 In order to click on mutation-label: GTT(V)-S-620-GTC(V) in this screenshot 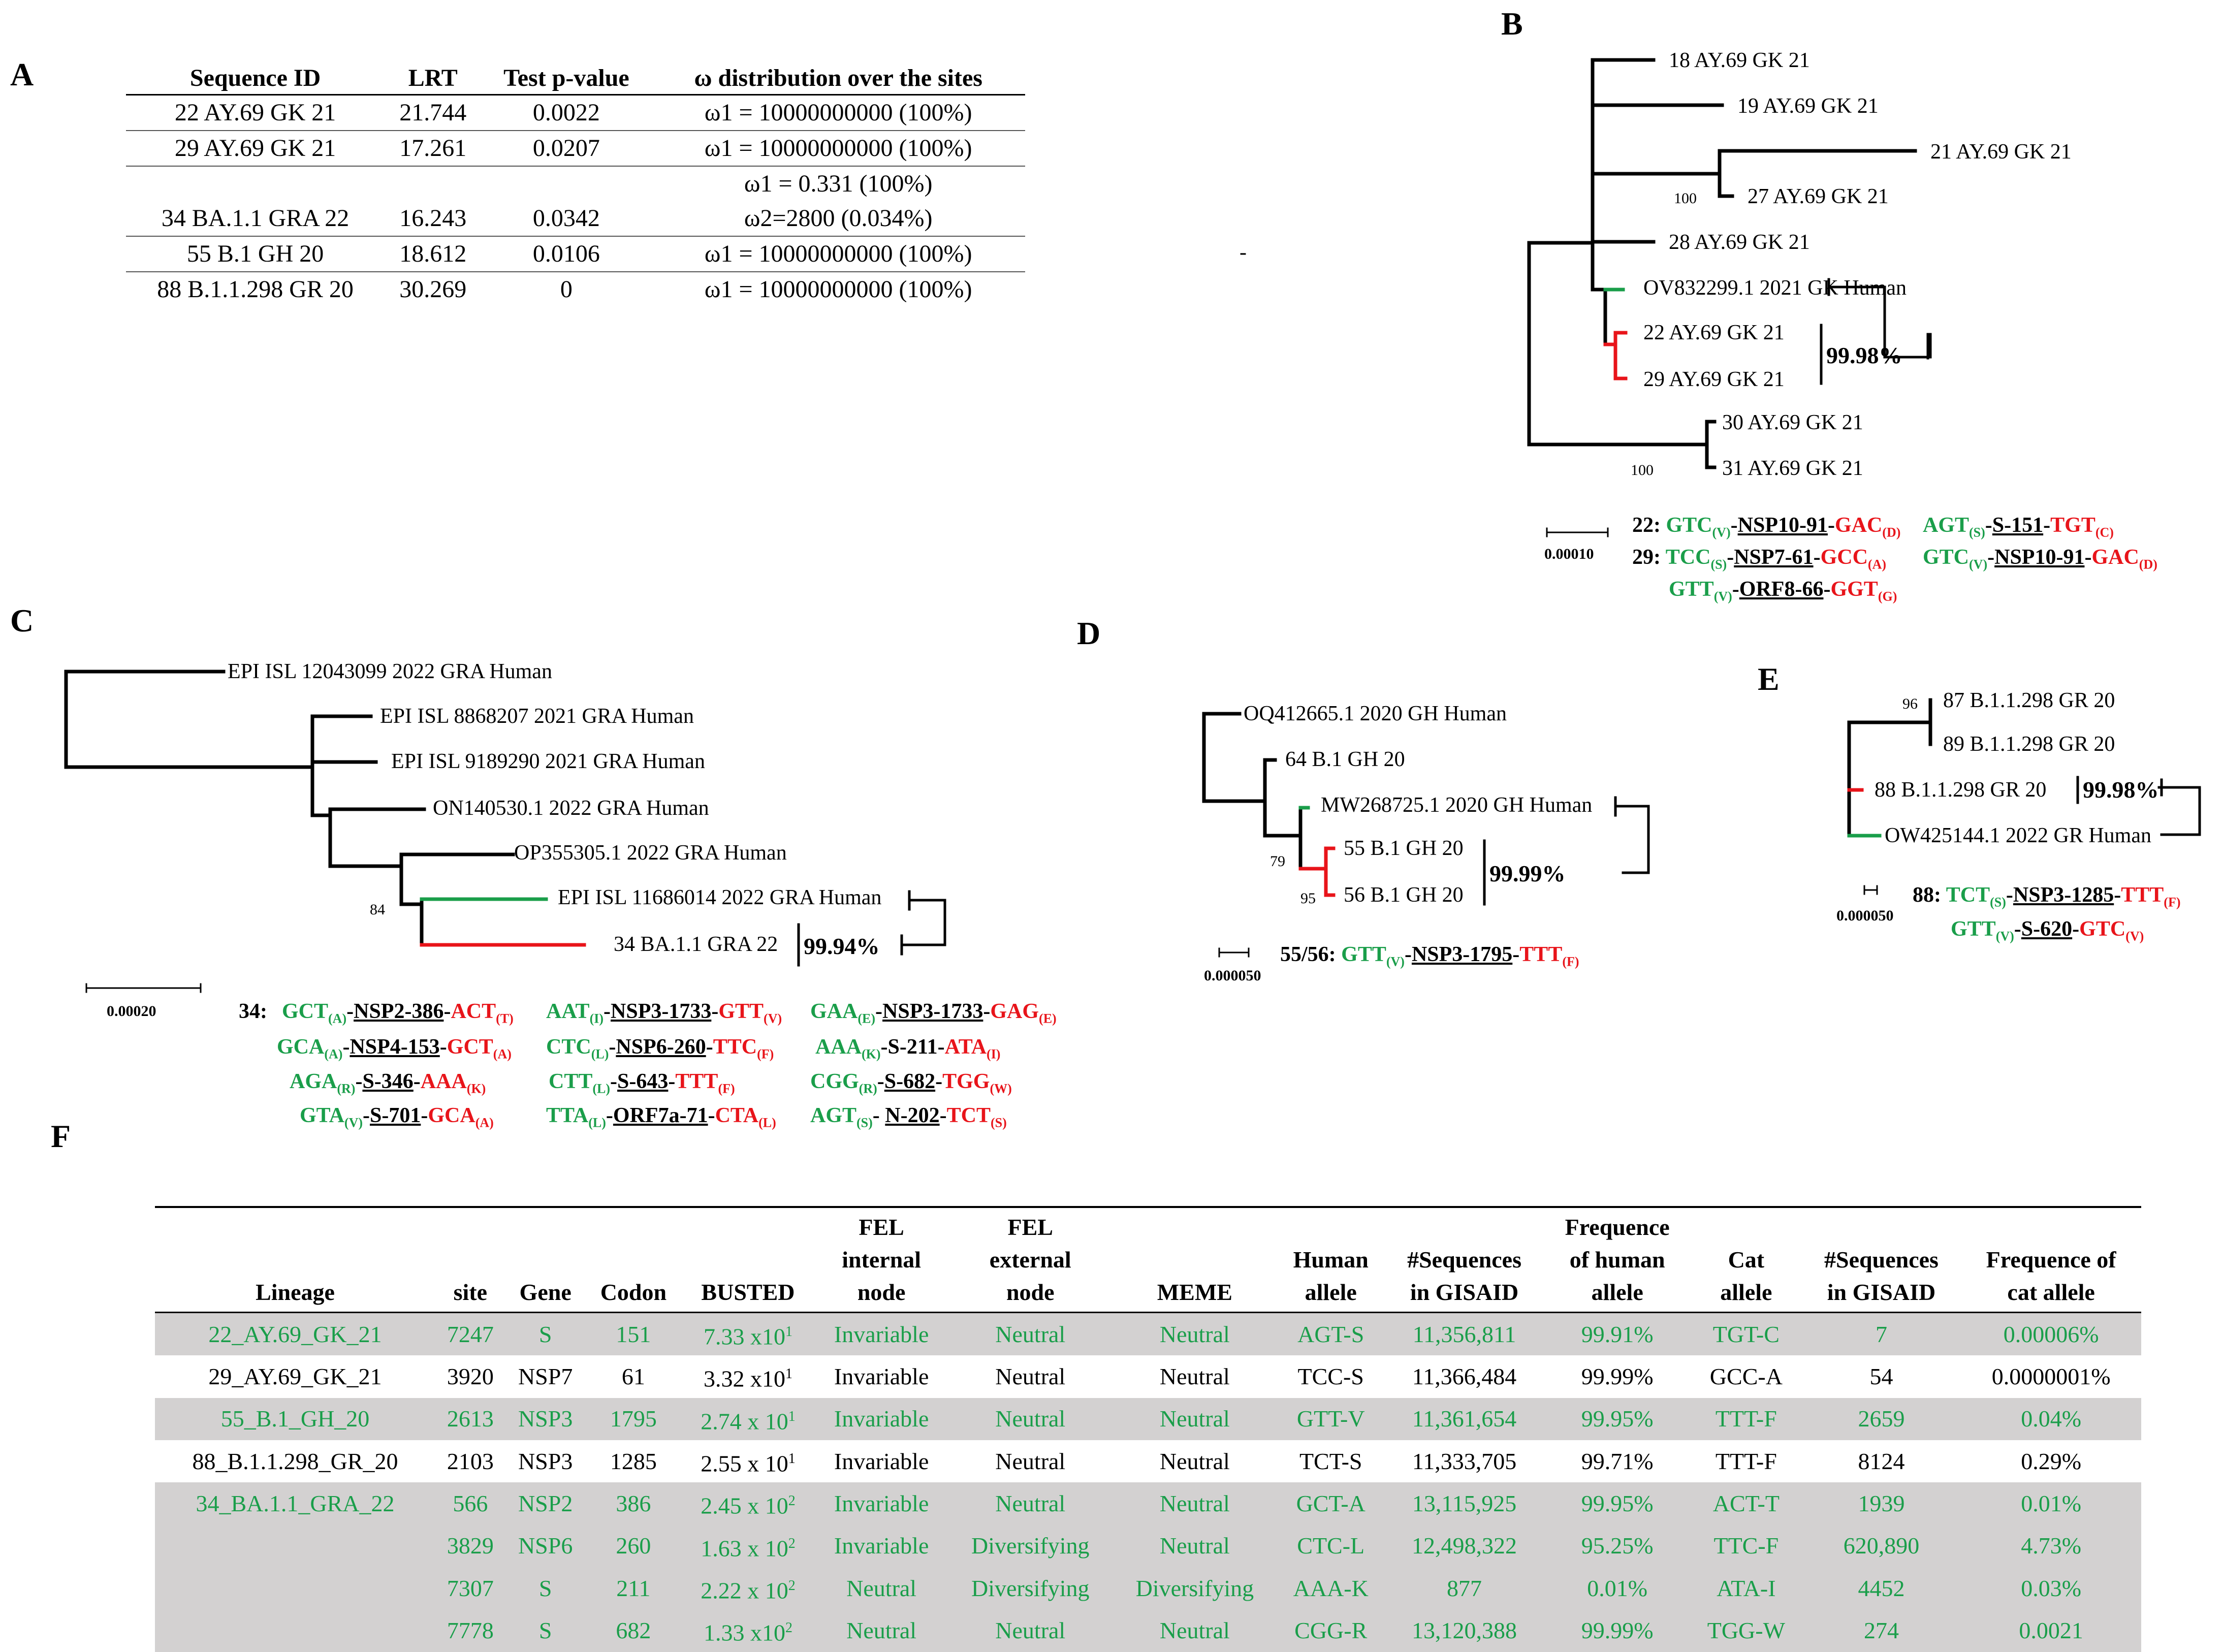, I will do `click(2048, 930)`.